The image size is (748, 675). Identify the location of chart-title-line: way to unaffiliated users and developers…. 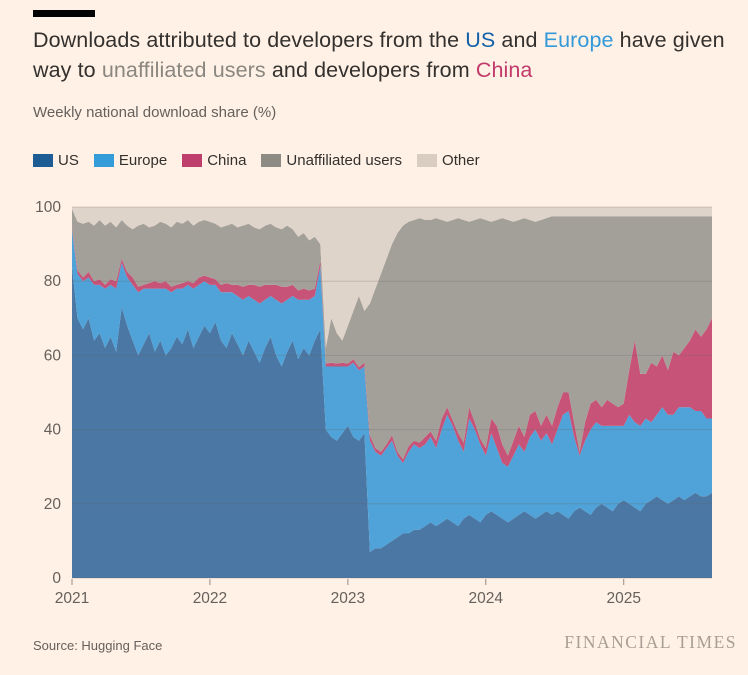
(383, 70).